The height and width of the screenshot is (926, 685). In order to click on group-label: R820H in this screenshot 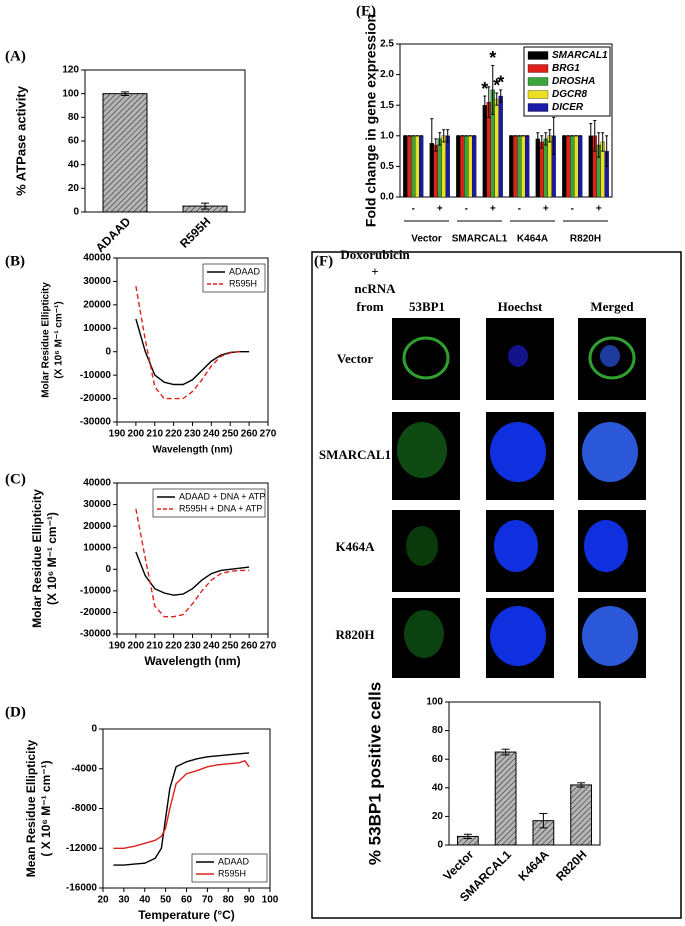, I will do `click(585, 239)`.